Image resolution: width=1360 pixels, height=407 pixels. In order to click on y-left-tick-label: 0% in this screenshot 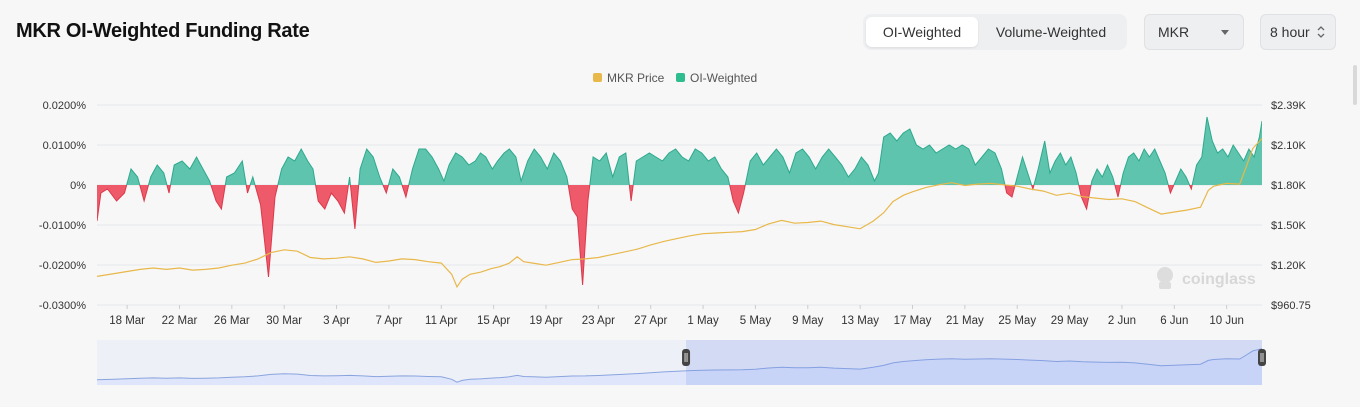, I will do `click(78, 186)`.